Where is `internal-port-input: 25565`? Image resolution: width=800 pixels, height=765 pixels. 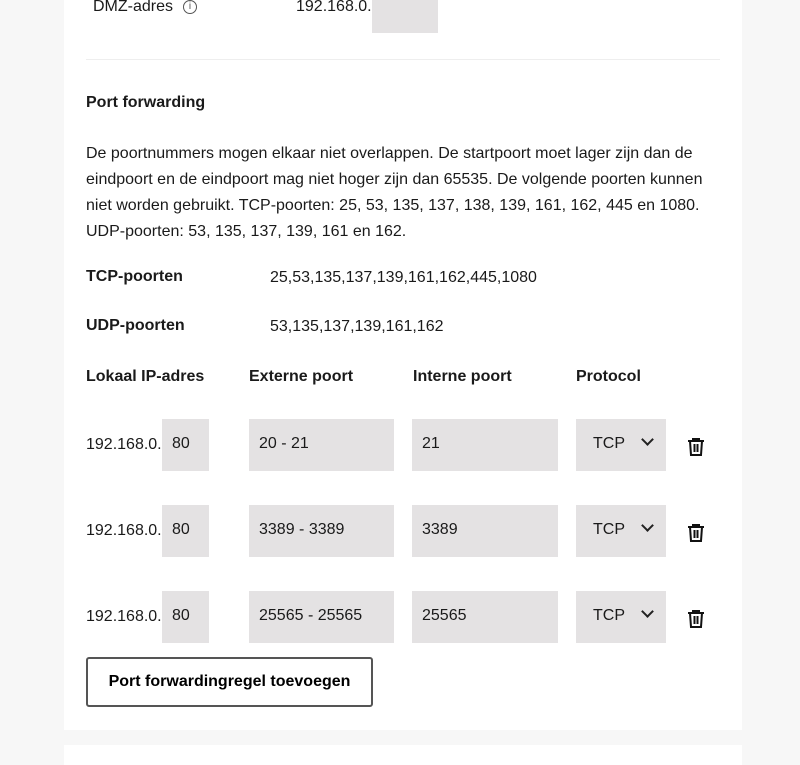
internal-port-input: 25565 is located at coordinates (485, 617).